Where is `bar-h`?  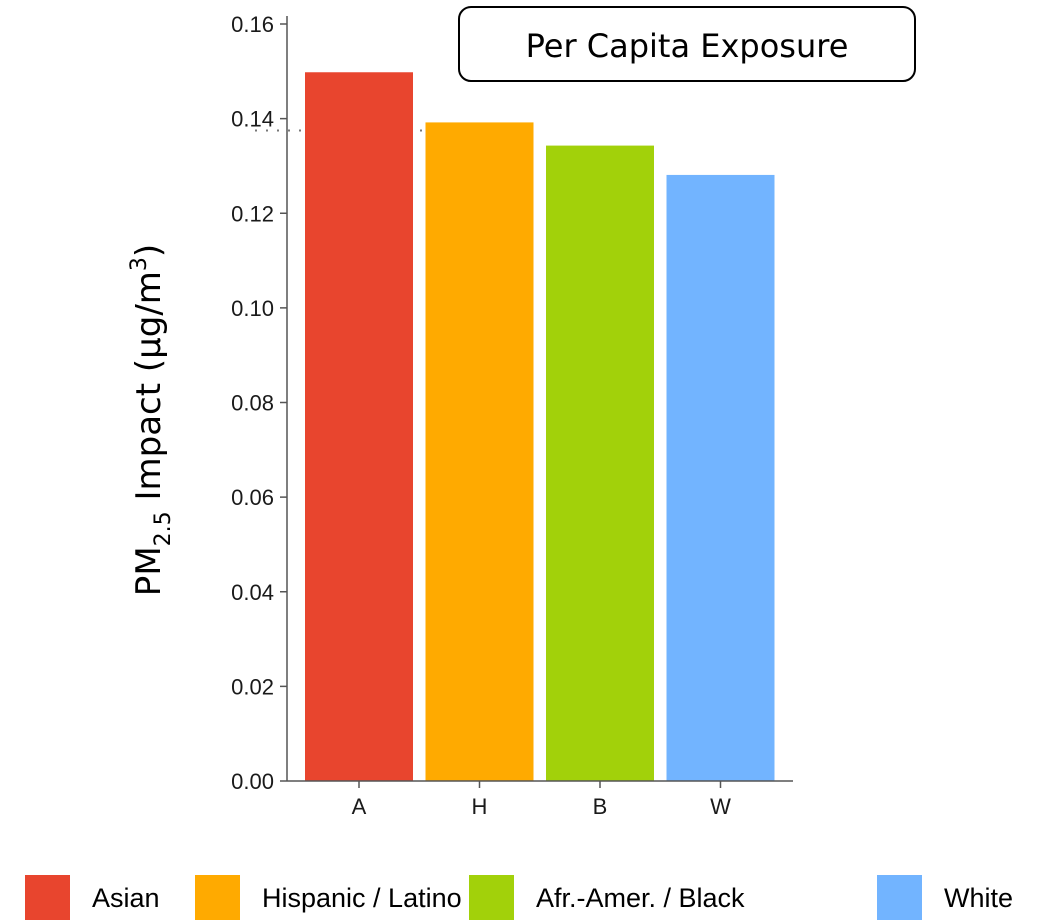 bar-h is located at coordinates (479, 451).